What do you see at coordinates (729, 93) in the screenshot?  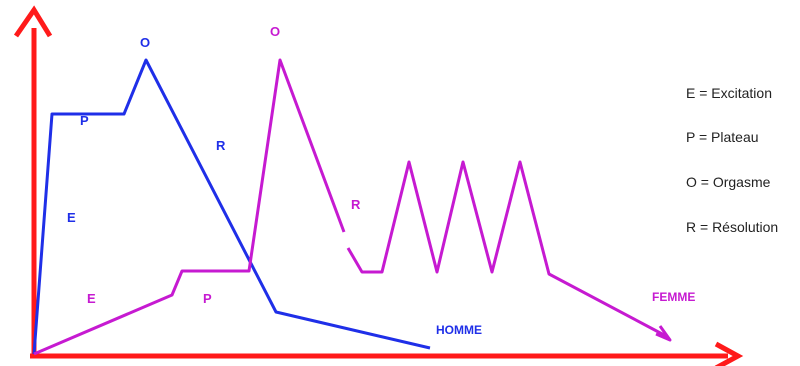 I see `legend-item-excitation: E = Excitation` at bounding box center [729, 93].